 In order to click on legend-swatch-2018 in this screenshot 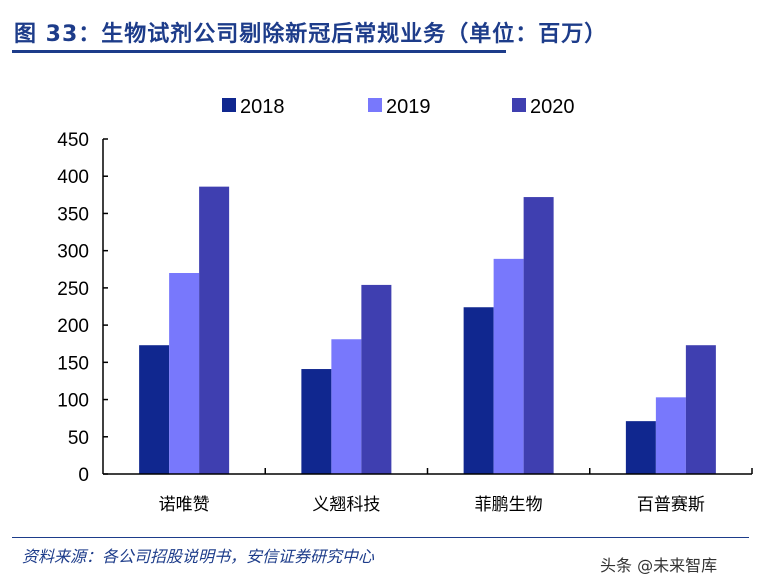, I will do `click(229, 105)`.